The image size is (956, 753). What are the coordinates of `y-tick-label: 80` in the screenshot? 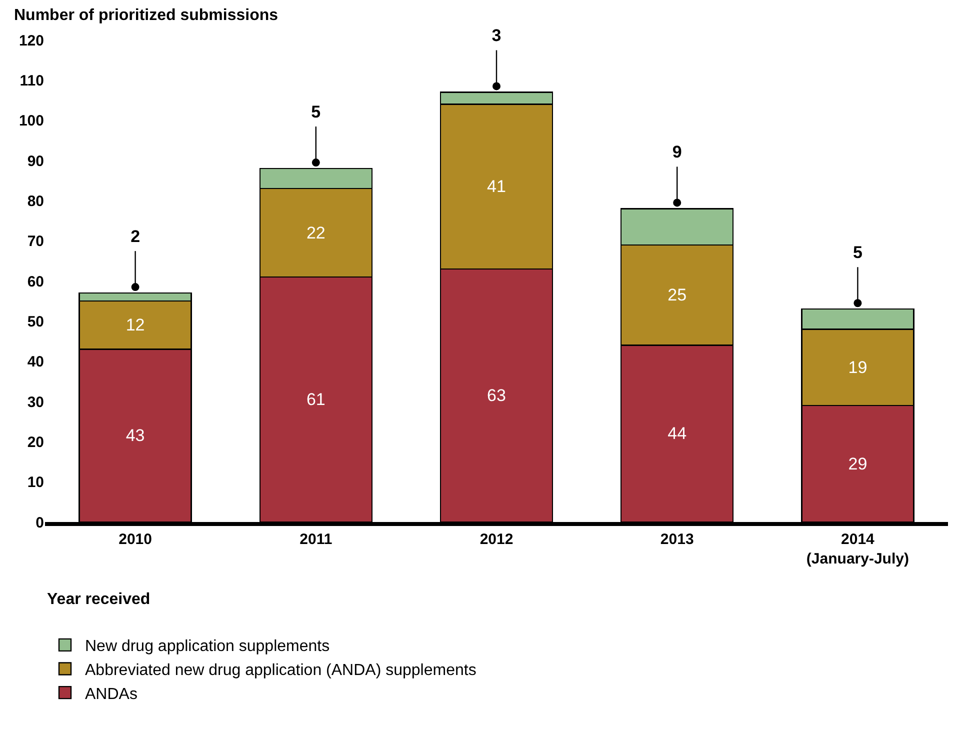 It's located at (35, 201).